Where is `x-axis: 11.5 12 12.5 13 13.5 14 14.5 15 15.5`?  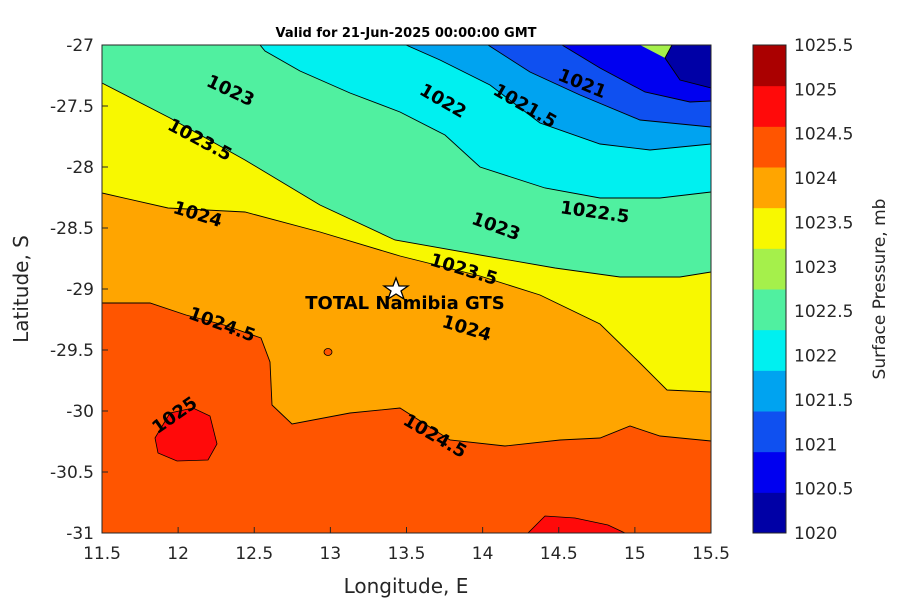 x-axis: 11.5 12 12.5 13 13.5 14 14.5 15 15.5 is located at coordinates (406, 545).